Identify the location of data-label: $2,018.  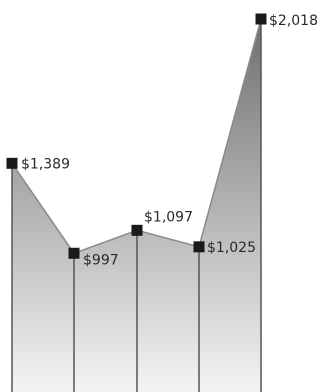
(293, 21).